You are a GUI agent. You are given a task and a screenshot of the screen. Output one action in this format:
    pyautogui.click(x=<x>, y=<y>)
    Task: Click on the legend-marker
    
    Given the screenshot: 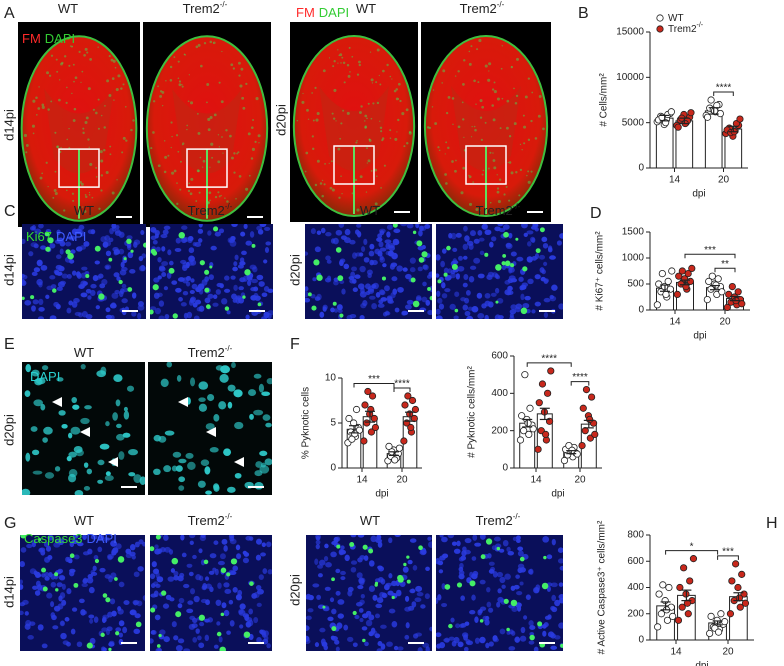 What is the action you would take?
    pyautogui.click(x=660, y=29)
    